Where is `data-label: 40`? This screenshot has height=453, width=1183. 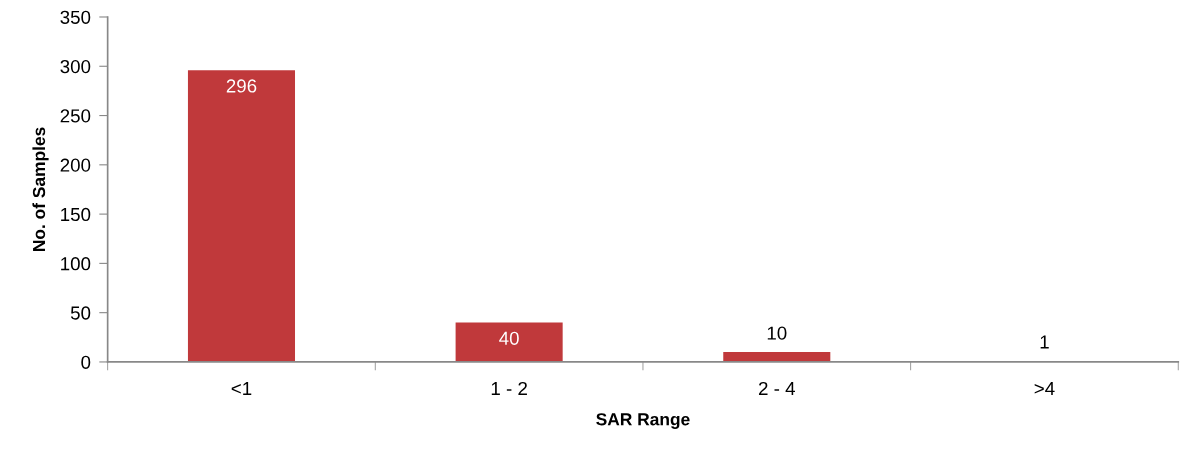
data-label: 40 is located at coordinates (509, 338).